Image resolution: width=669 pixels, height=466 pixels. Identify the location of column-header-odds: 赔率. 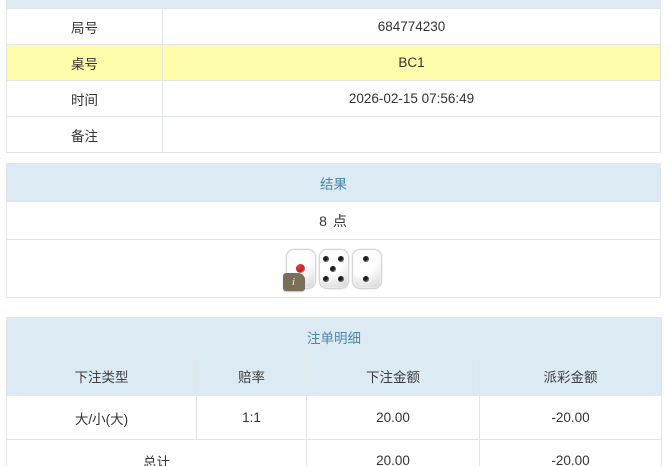
(251, 375).